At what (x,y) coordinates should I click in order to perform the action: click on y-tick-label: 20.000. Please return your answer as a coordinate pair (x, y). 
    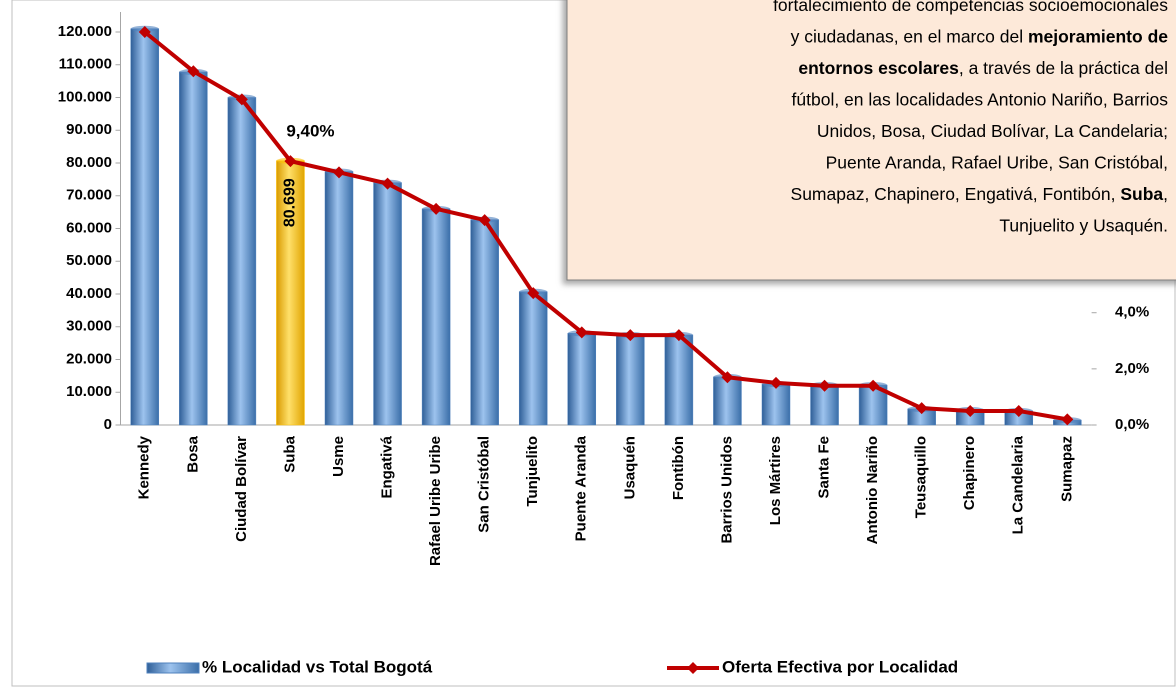
    Looking at the image, I should click on (89, 358).